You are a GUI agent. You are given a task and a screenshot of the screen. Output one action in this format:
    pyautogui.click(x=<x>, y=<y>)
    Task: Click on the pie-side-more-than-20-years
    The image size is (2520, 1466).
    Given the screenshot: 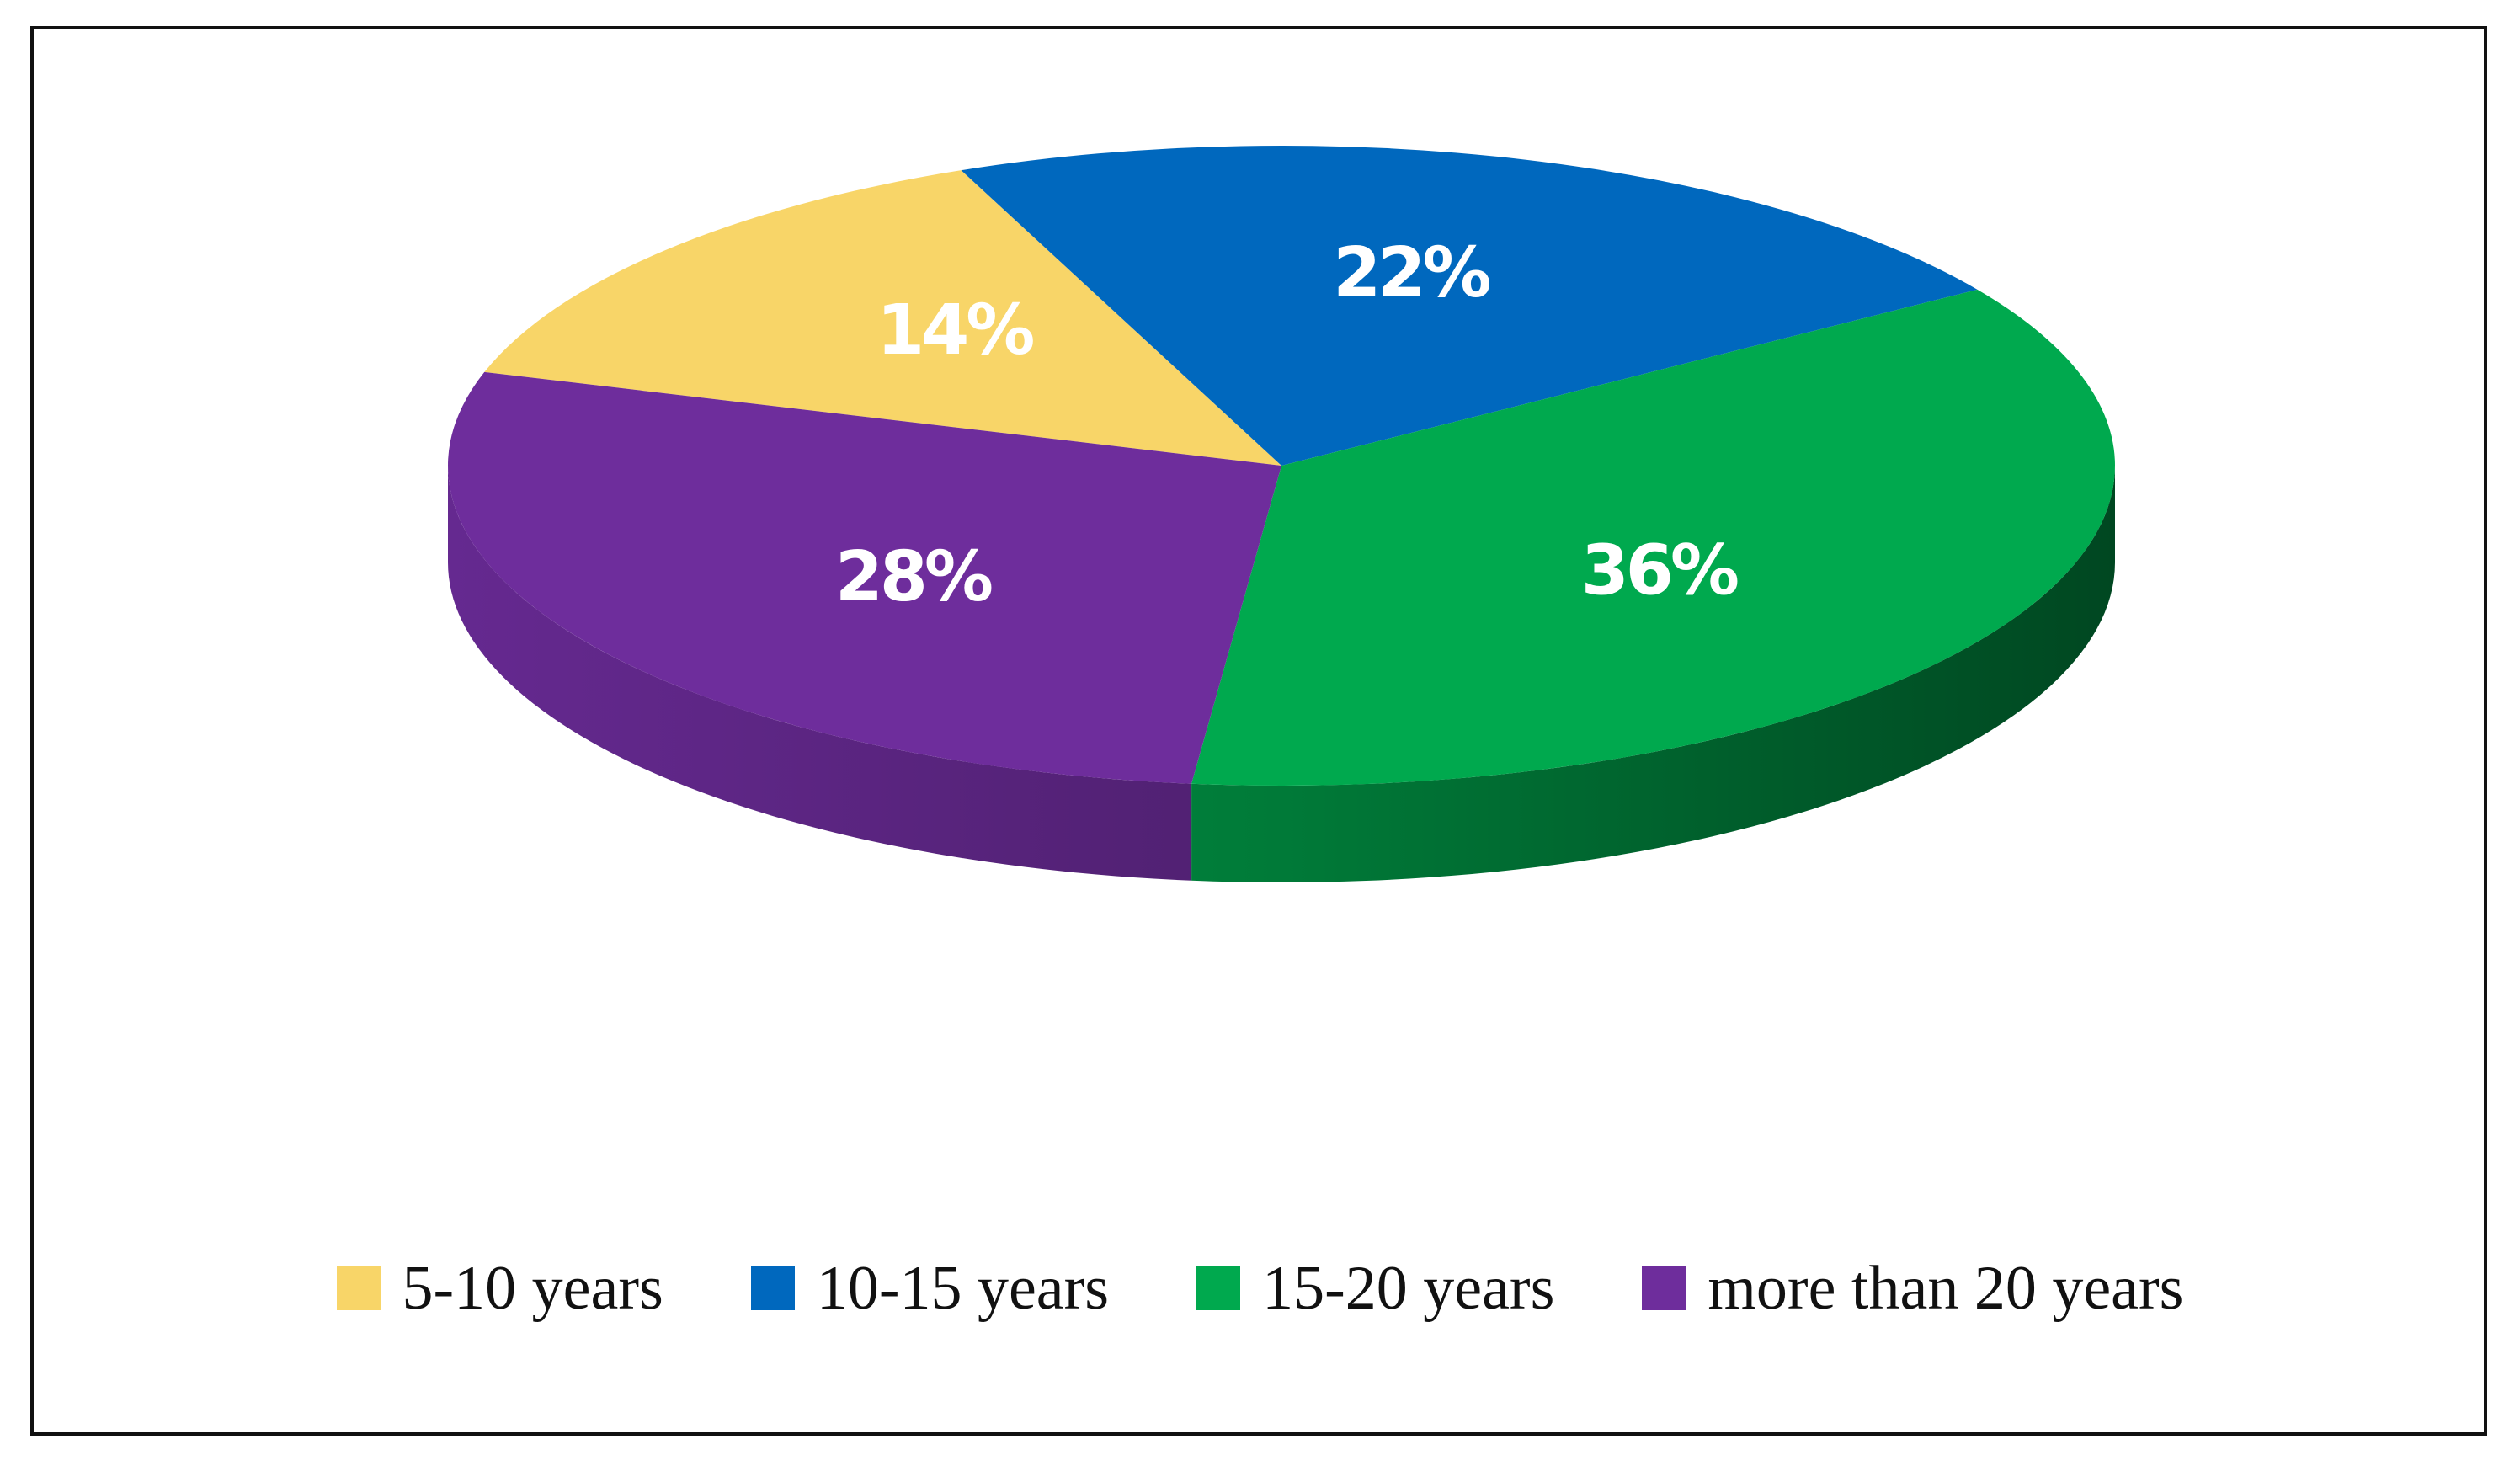 What is the action you would take?
    pyautogui.click(x=820, y=673)
    